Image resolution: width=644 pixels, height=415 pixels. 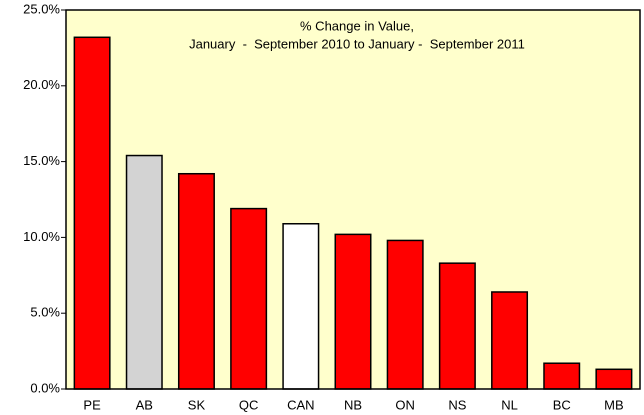 I want to click on y-tick-label: 15.0%, so click(x=41, y=160).